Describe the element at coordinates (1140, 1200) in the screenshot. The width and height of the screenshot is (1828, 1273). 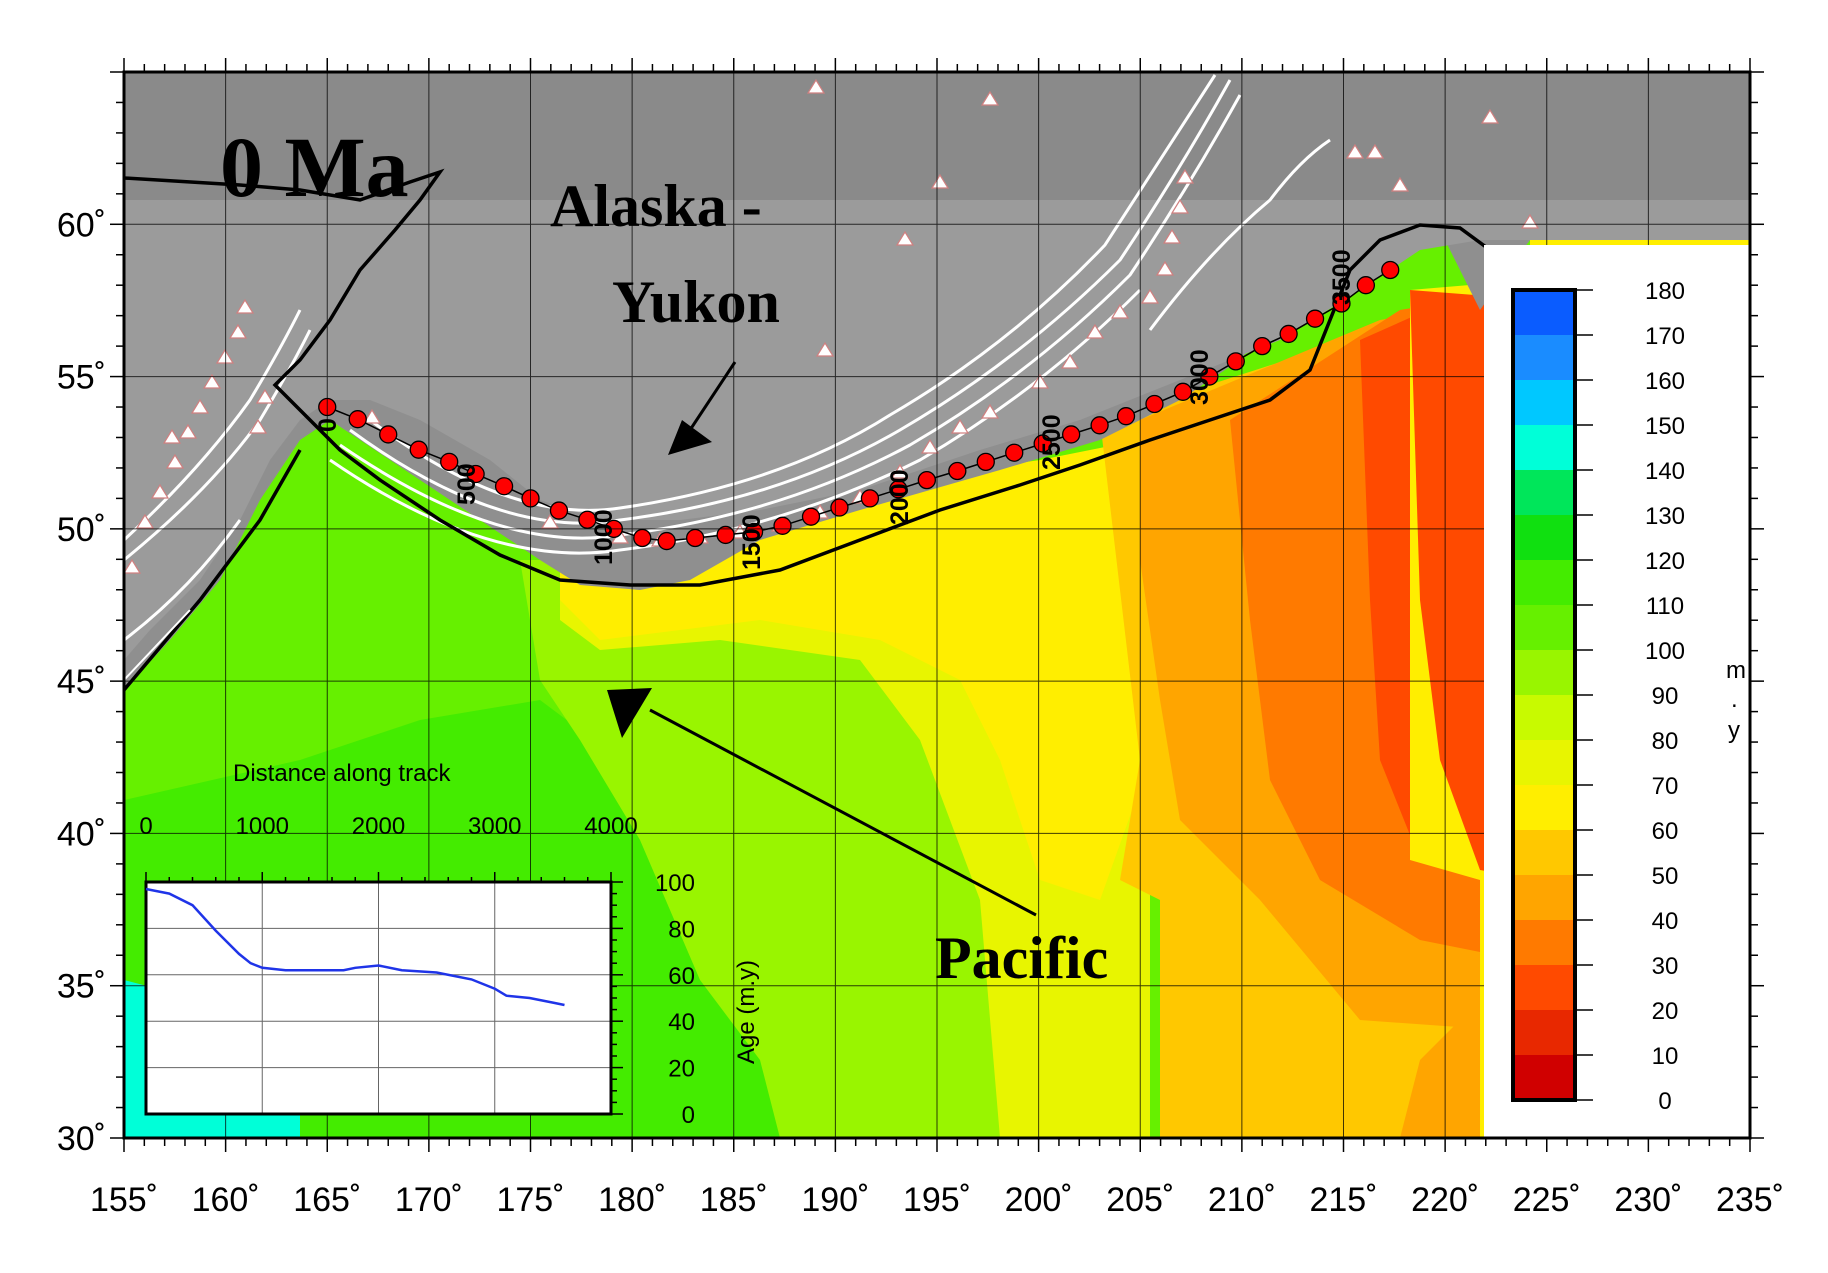
I see `longitude-tick-label: 205˚` at that location.